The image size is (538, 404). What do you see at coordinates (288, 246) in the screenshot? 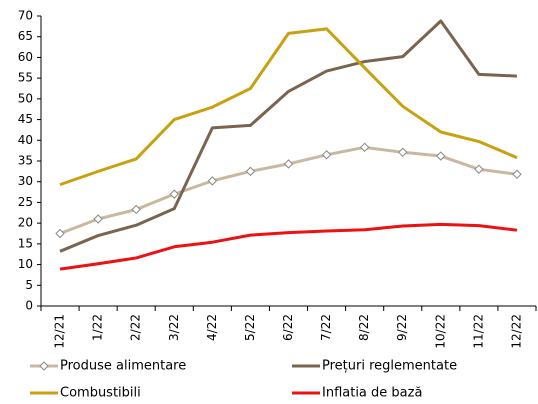
I see `series-line` at bounding box center [288, 246].